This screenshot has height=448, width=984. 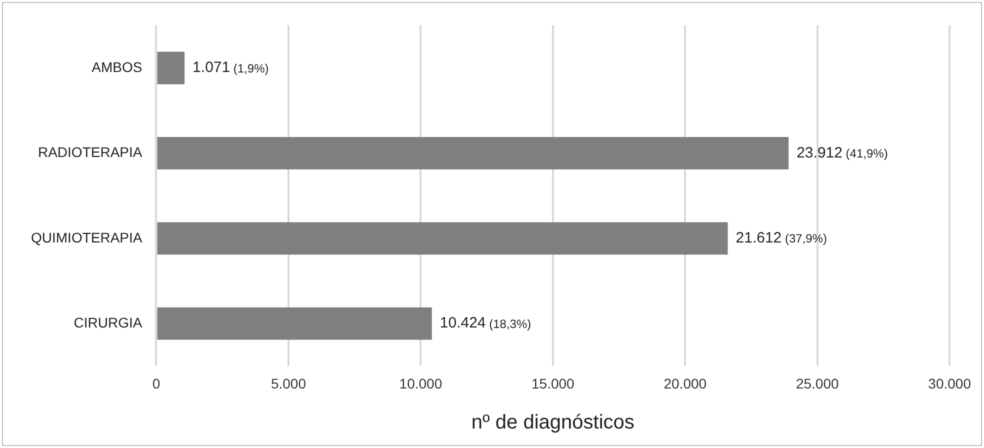 What do you see at coordinates (553, 383) in the screenshot?
I see `x-tick-label: 15.000` at bounding box center [553, 383].